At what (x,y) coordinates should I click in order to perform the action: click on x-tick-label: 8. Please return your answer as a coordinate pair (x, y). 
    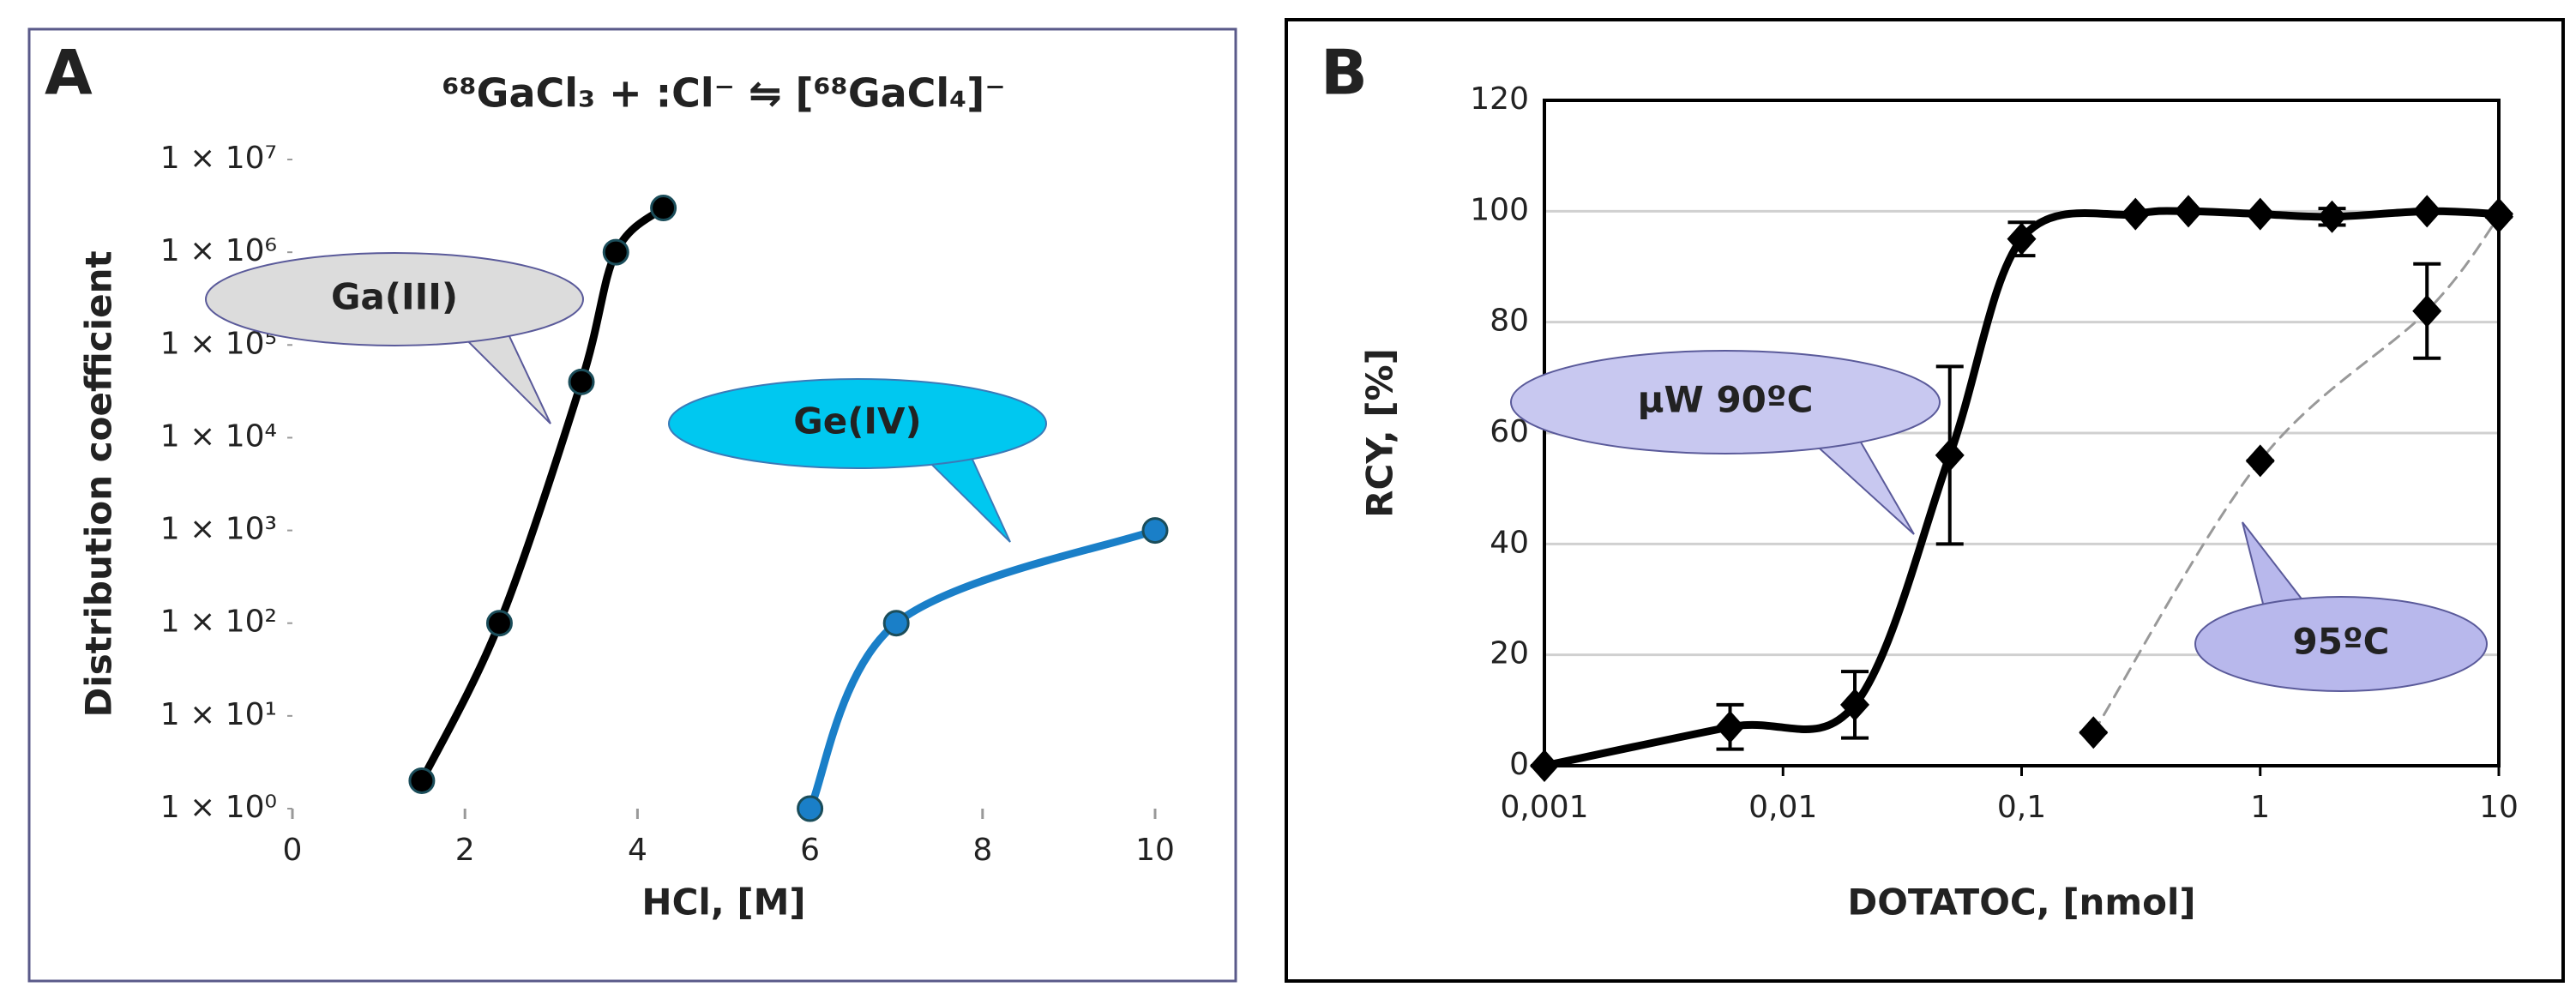
    Looking at the image, I should click on (982, 850).